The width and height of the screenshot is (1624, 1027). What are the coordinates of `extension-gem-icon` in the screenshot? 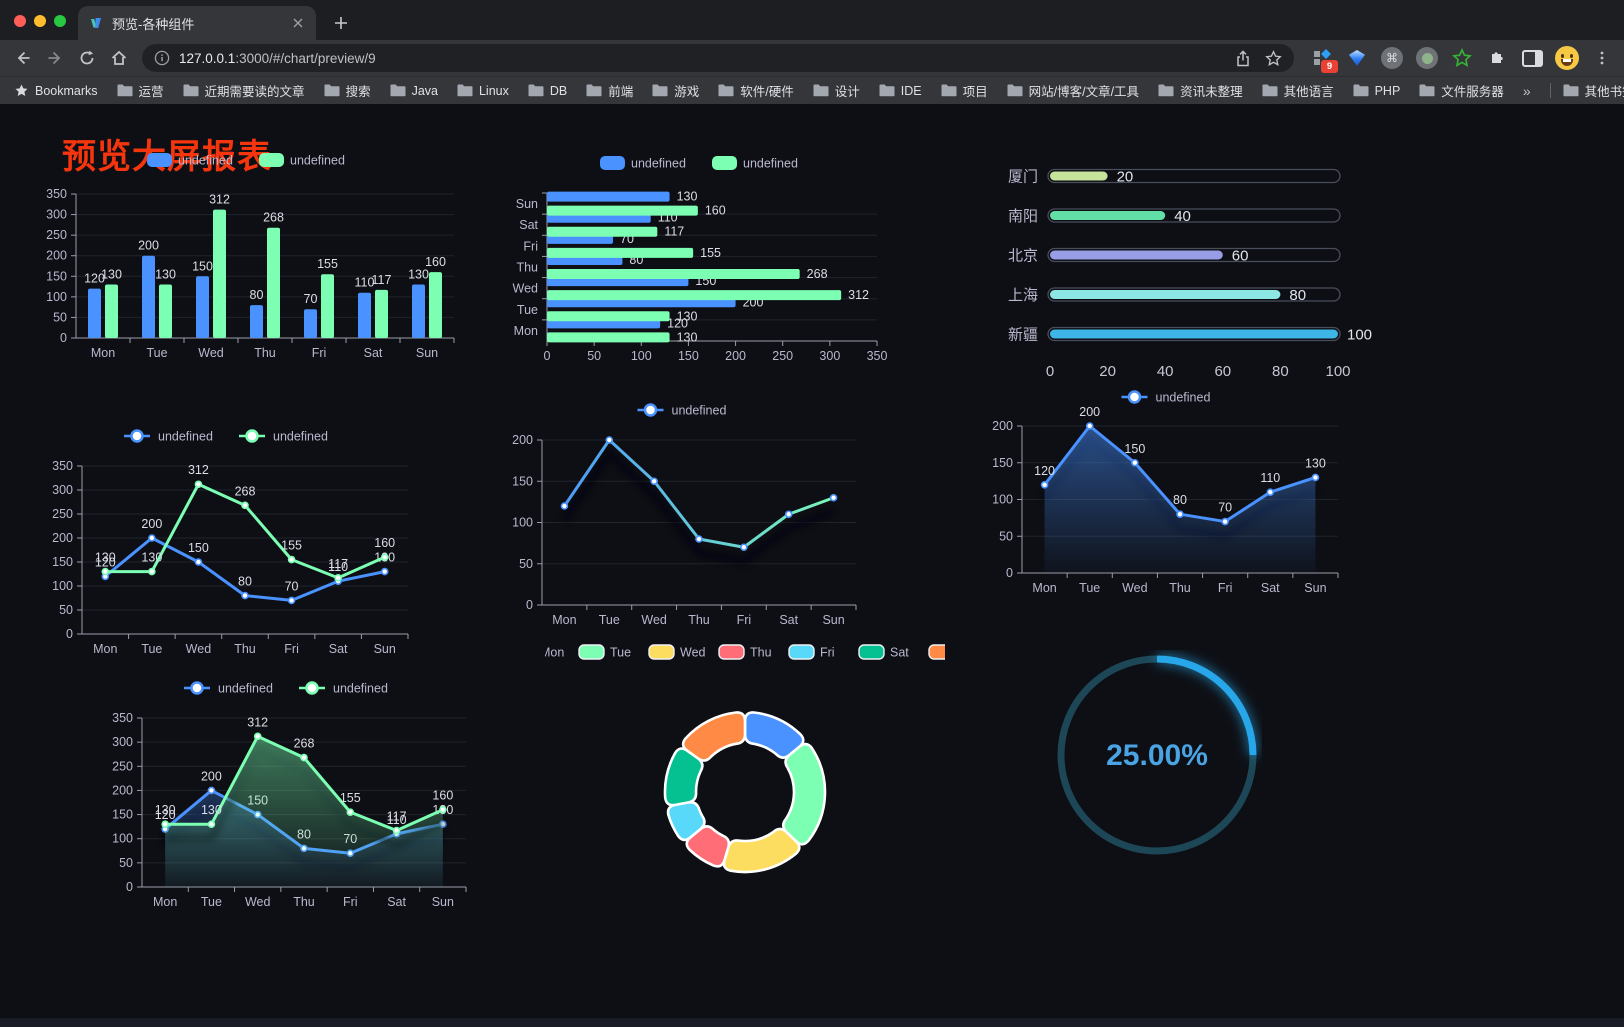 It's located at (1357, 58).